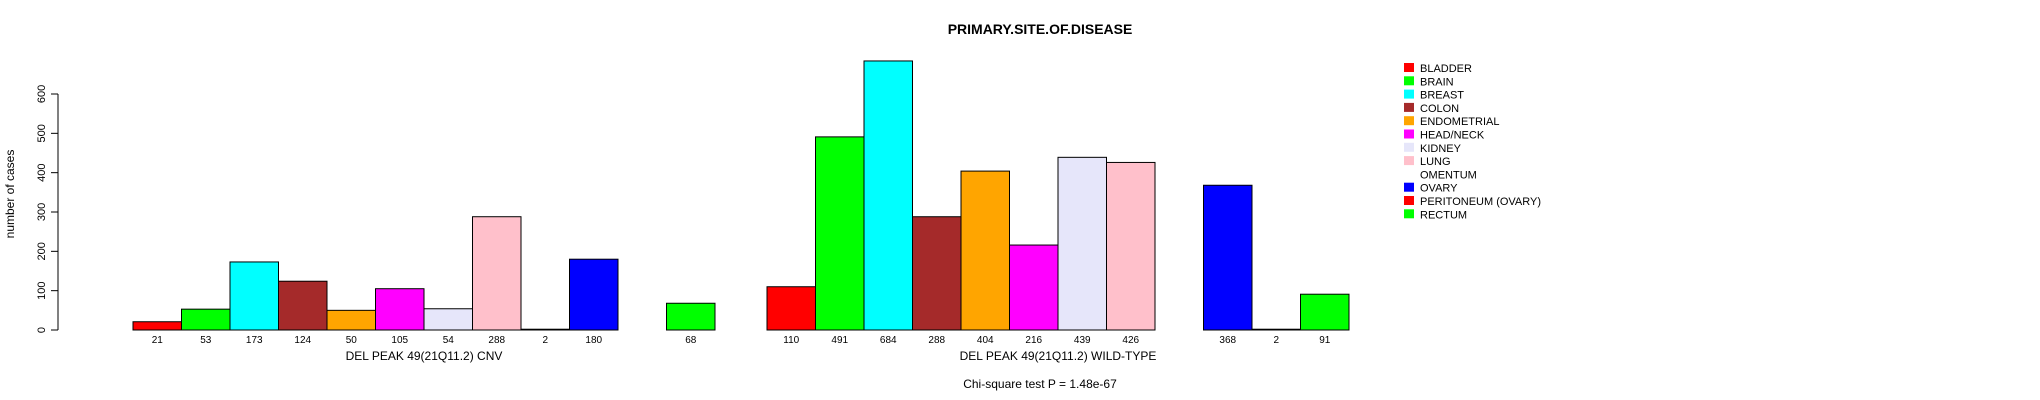  Describe the element at coordinates (839, 340) in the screenshot. I see `bar-value-label: 491` at that location.